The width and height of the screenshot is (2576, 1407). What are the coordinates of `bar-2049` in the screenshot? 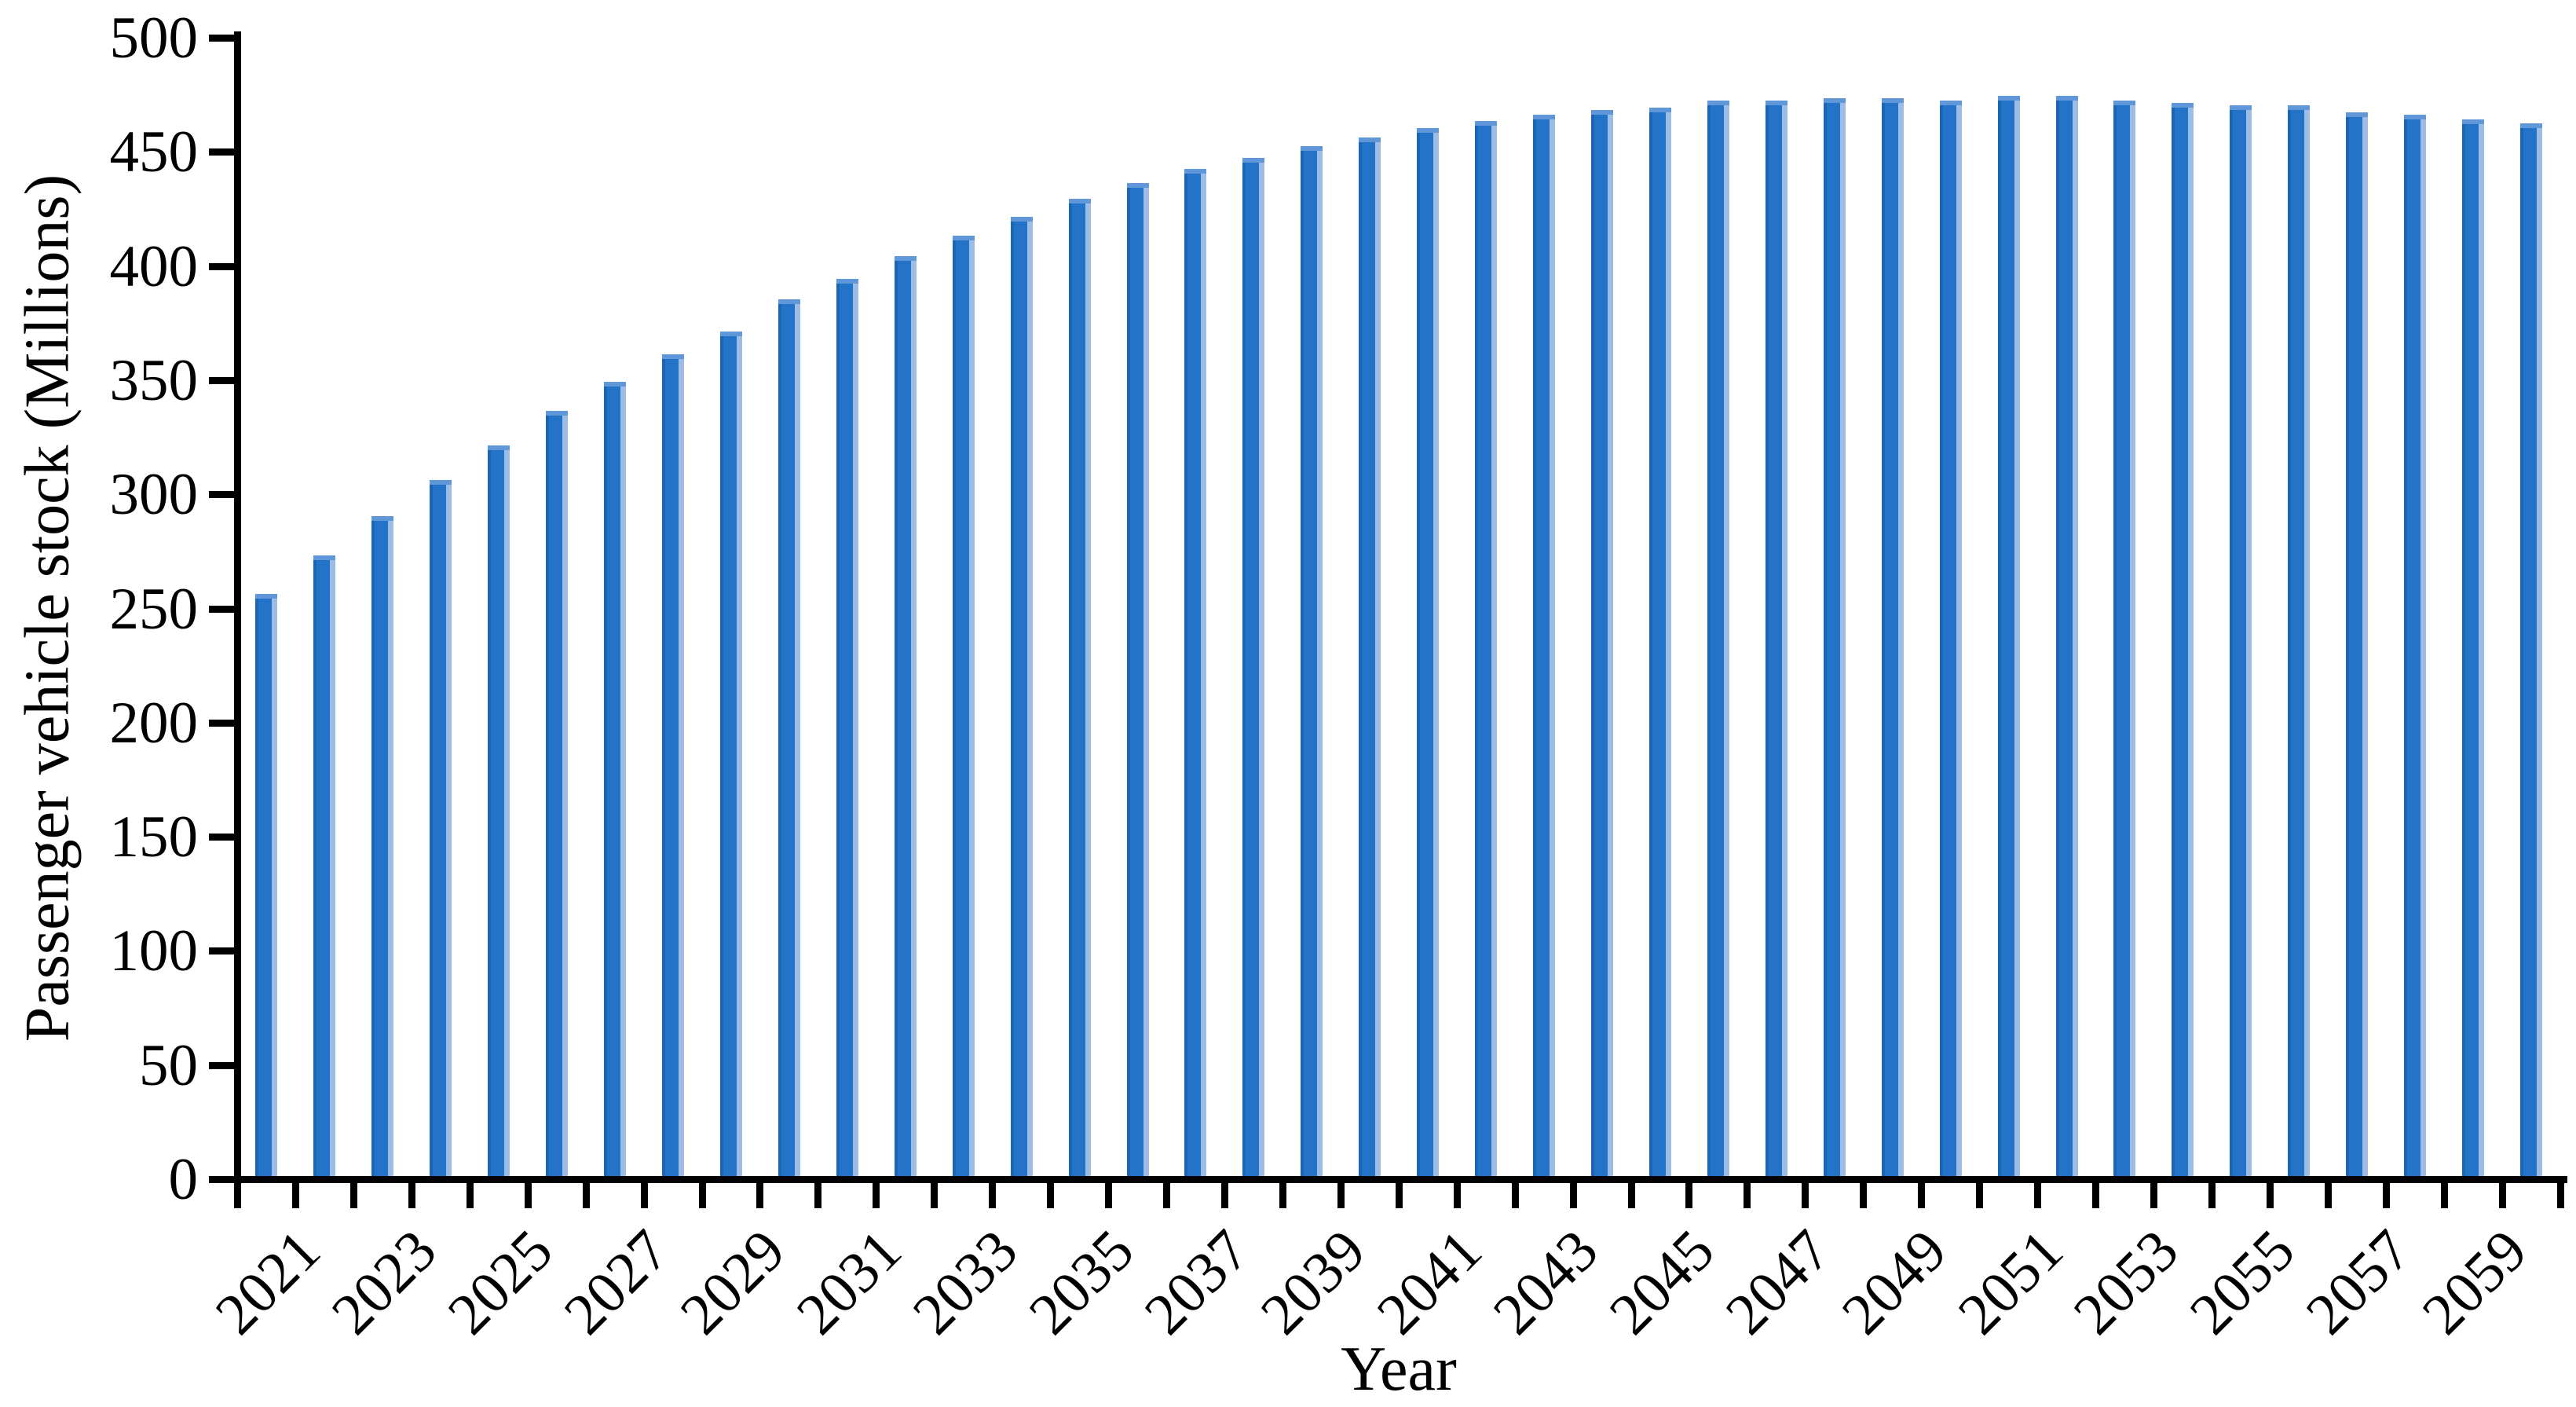 It's located at (1893, 637).